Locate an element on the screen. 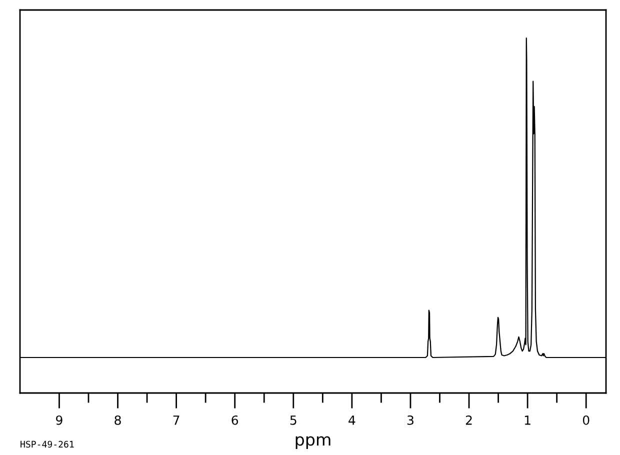  x-tick-label: 2 is located at coordinates (469, 420).